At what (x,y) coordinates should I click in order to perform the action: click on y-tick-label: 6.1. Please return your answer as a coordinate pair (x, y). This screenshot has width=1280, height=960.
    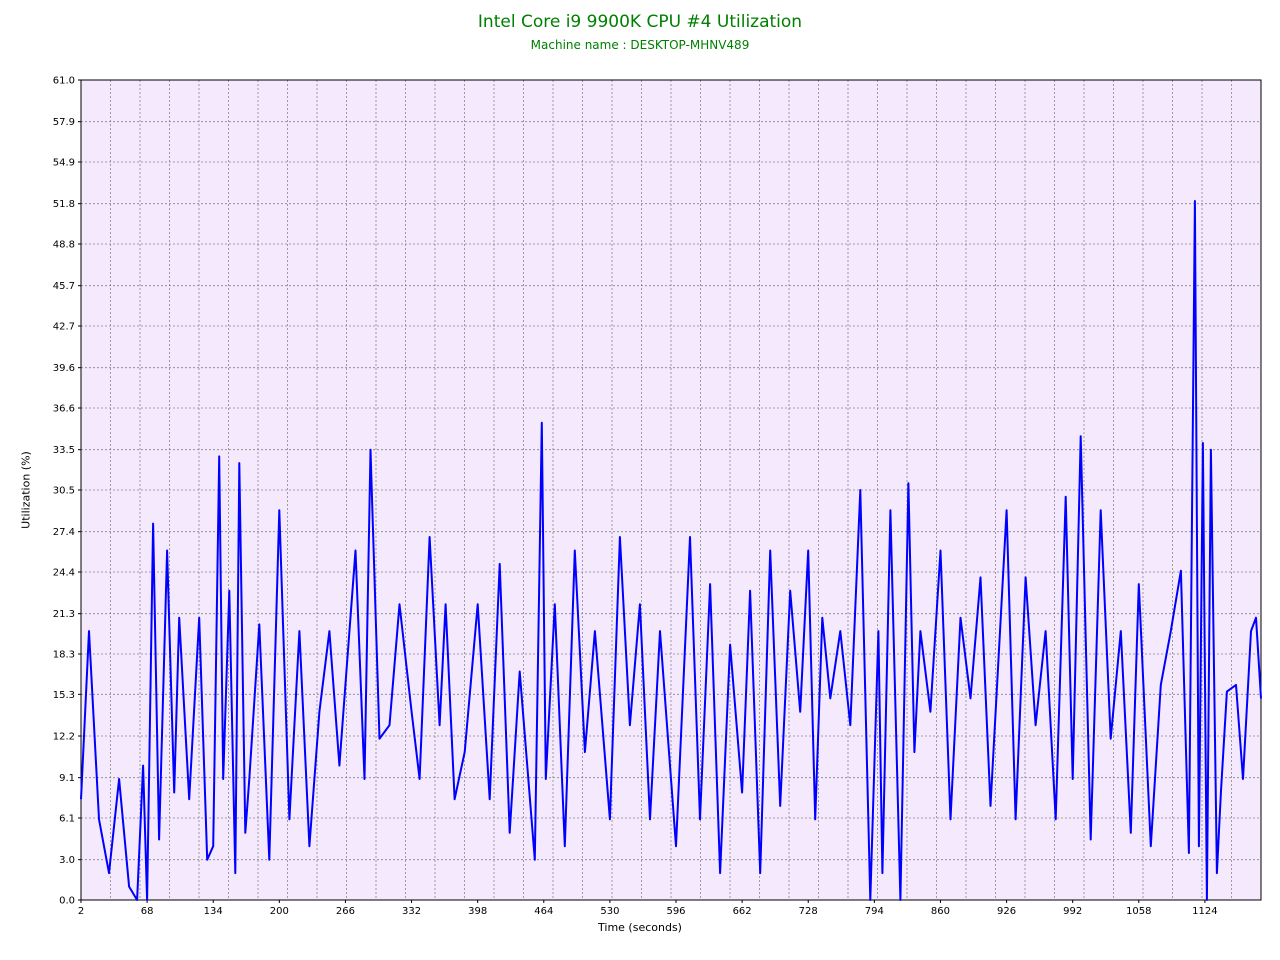
    Looking at the image, I should click on (67, 819).